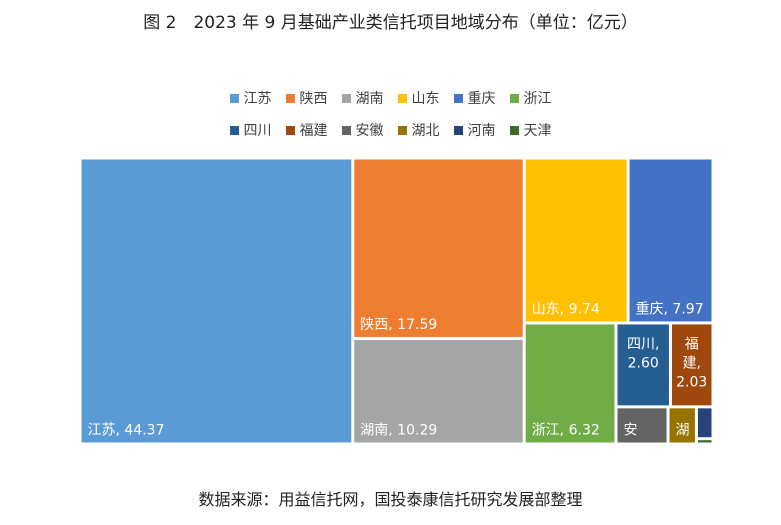  Describe the element at coordinates (369, 131) in the screenshot. I see `legend-label: 安徽` at that location.